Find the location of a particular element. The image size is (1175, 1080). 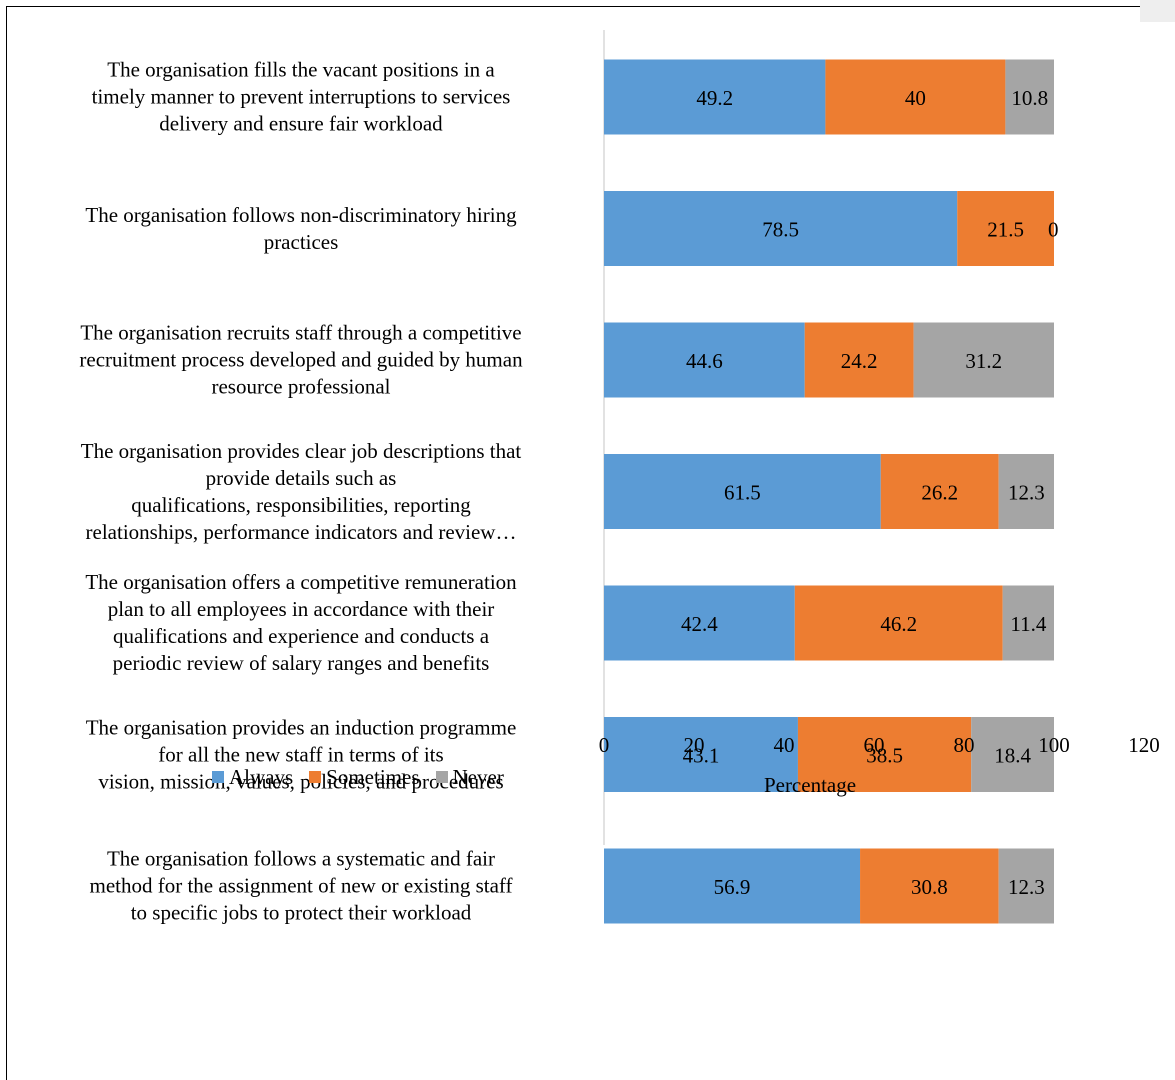

legend-swatch-sometimes is located at coordinates (315, 777).